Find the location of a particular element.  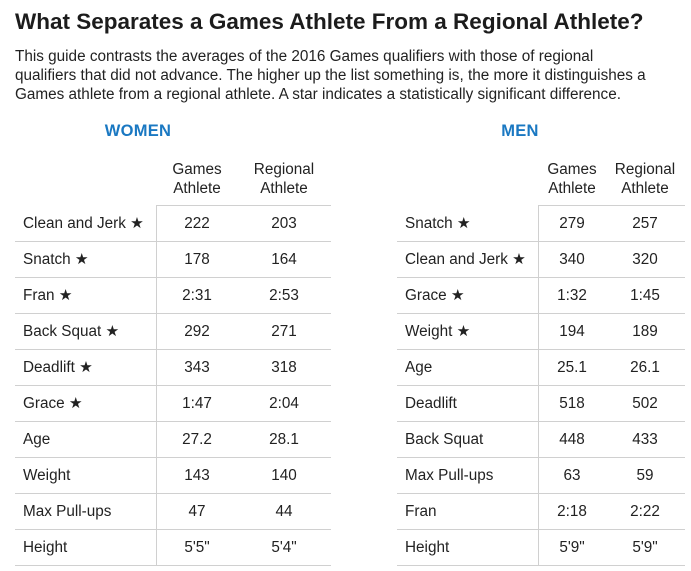

games-athlete-value: 340 is located at coordinates (572, 259).